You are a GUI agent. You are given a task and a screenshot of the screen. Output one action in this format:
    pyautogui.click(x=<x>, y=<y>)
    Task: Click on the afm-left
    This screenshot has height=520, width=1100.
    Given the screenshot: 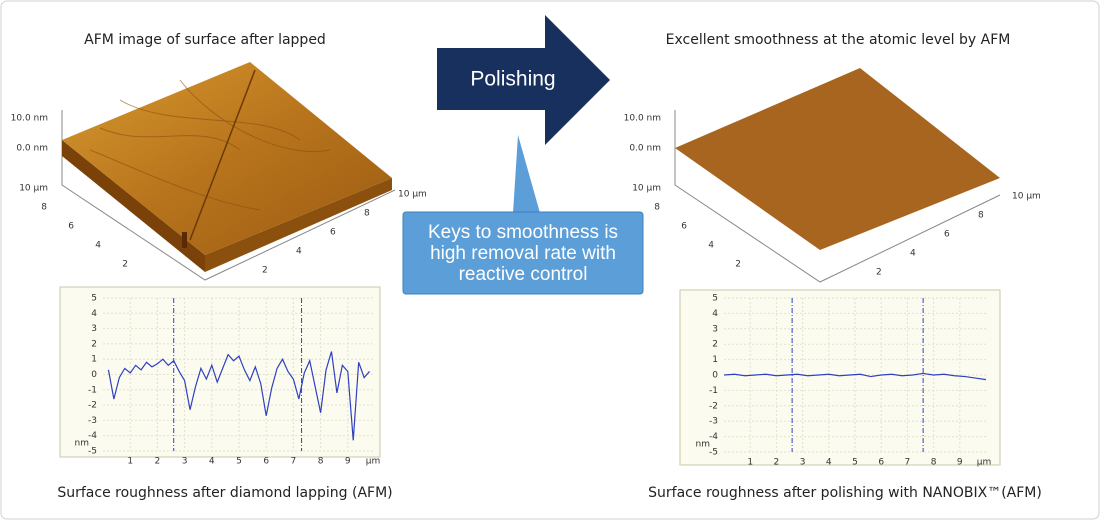 What is the action you would take?
    pyautogui.click(x=228, y=171)
    